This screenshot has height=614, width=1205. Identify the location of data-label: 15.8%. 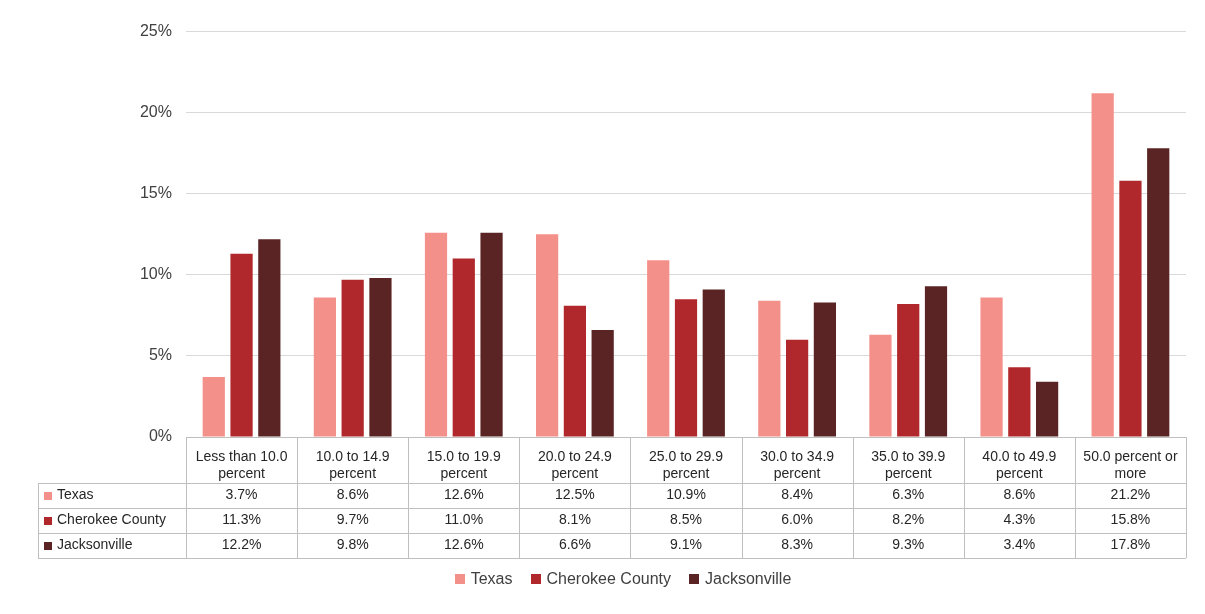
(1130, 519).